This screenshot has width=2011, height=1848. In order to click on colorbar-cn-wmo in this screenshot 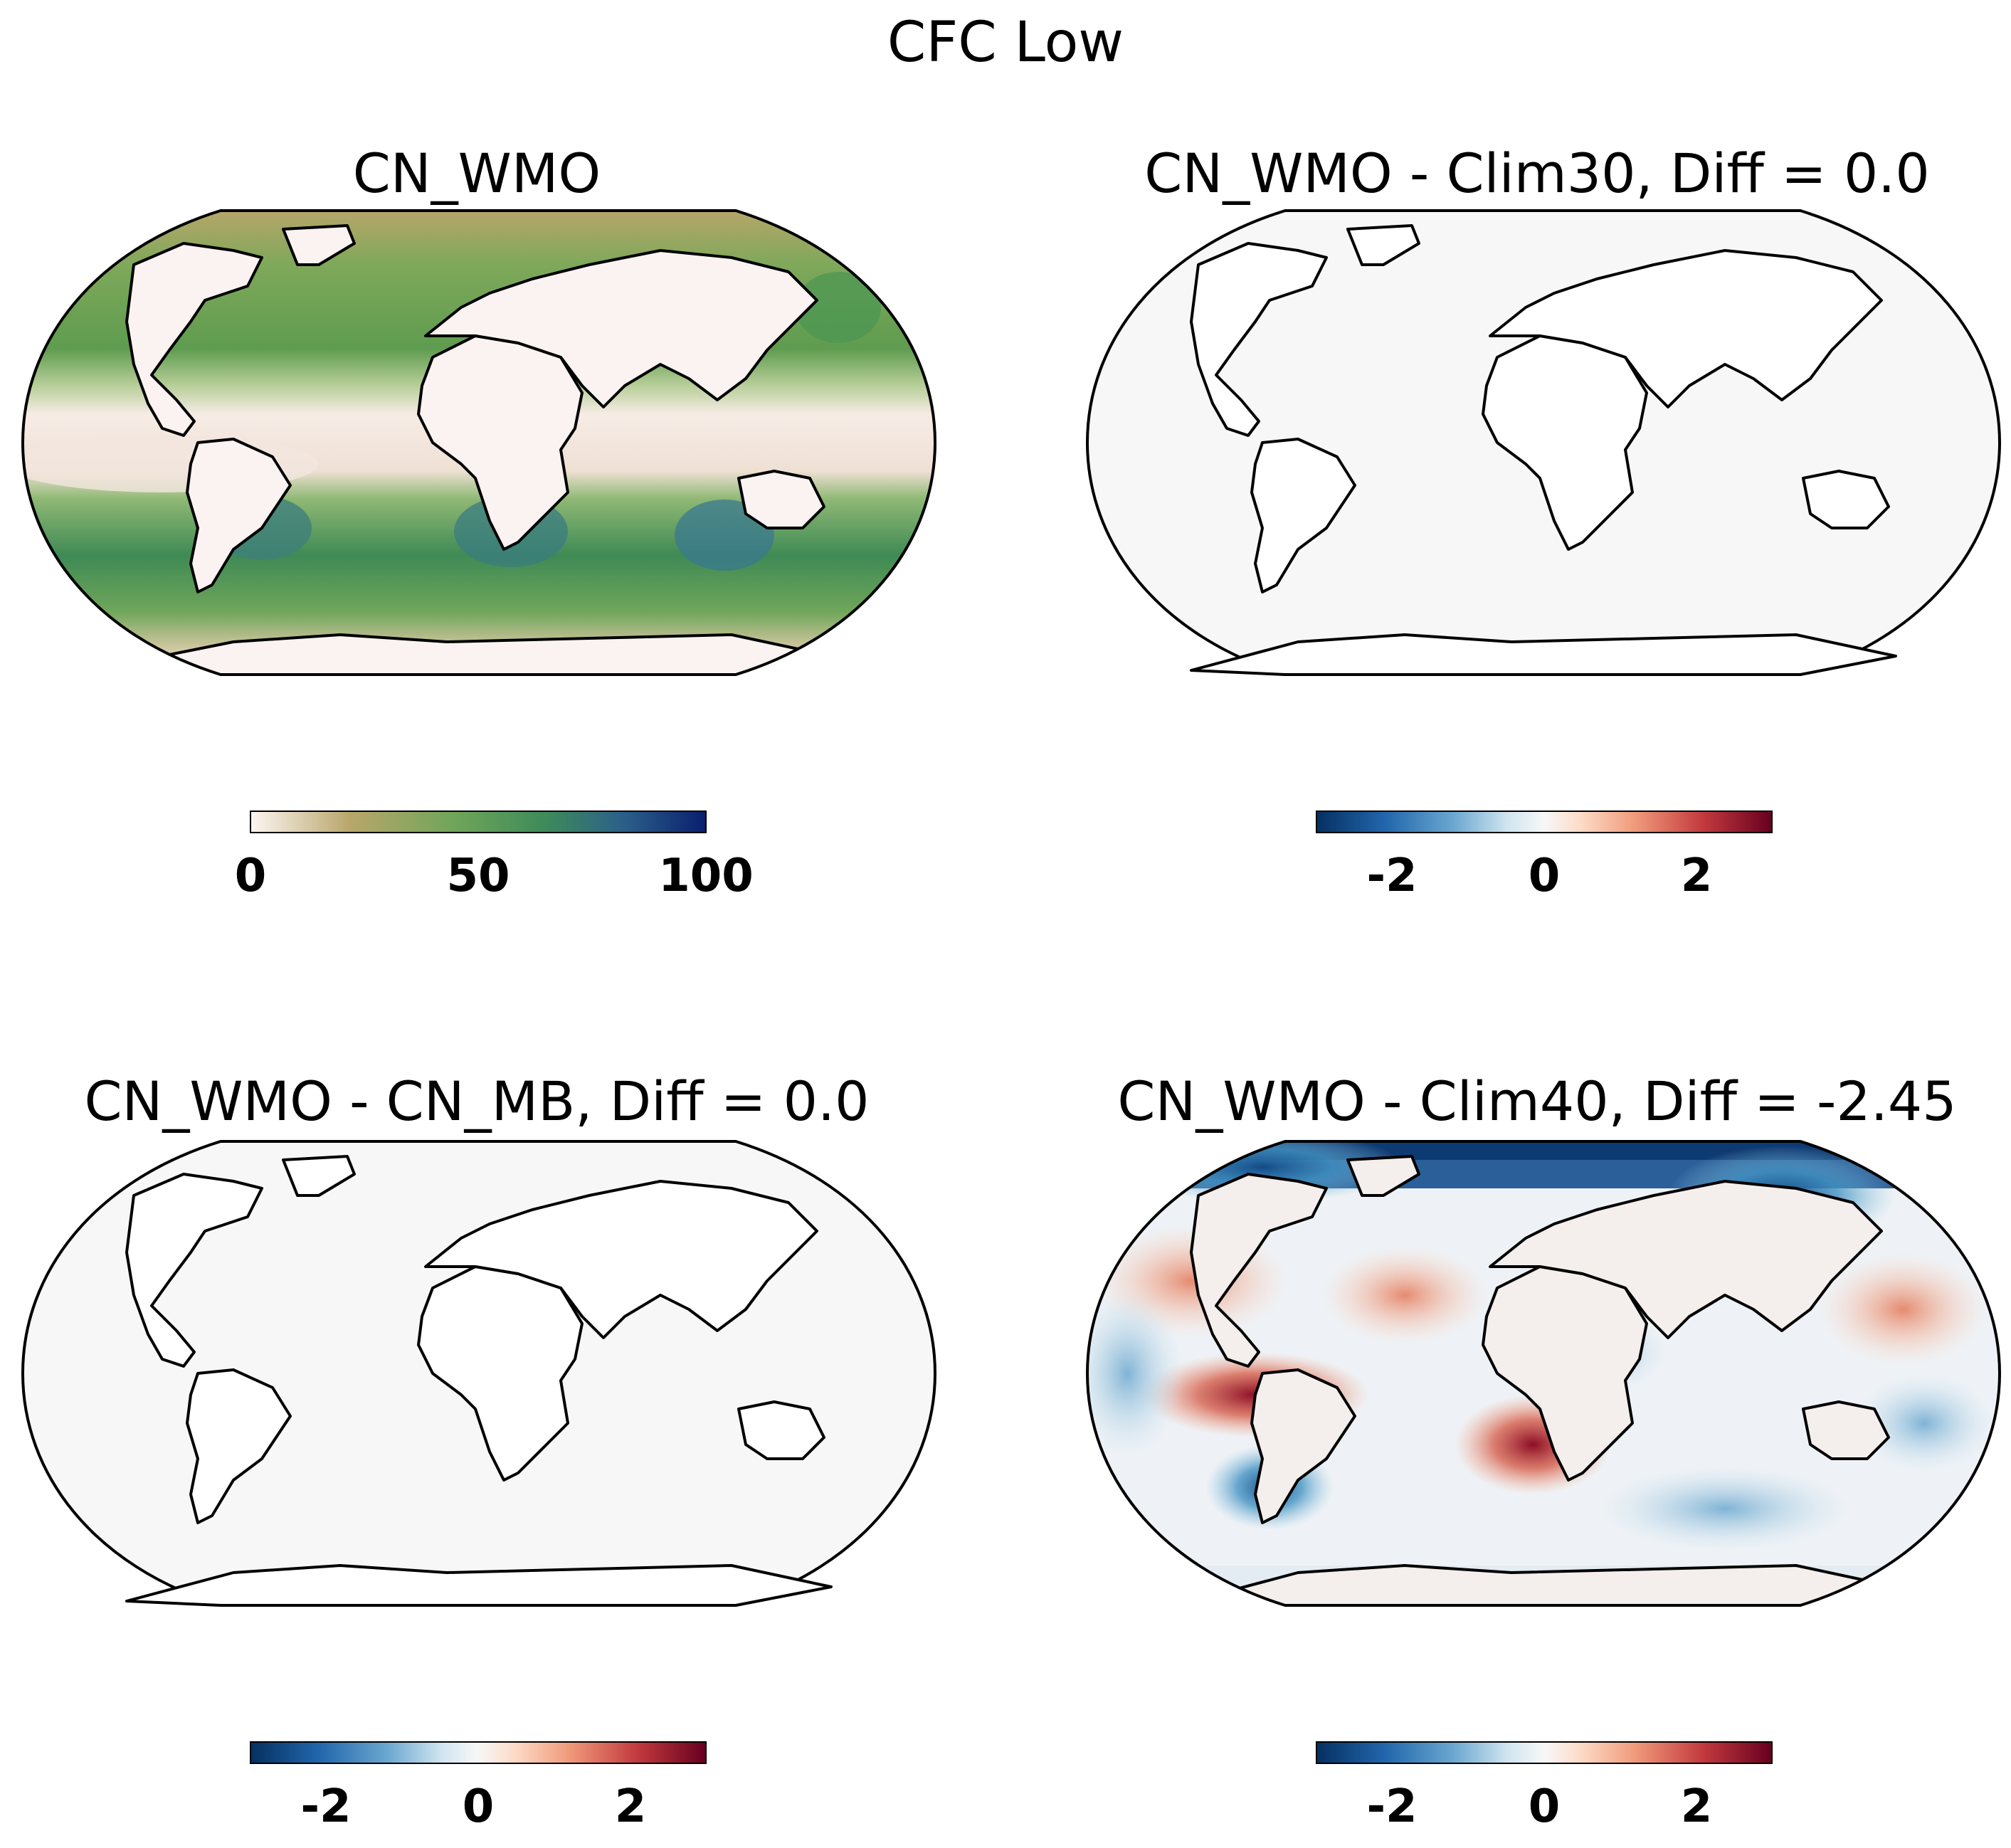, I will do `click(478, 822)`.